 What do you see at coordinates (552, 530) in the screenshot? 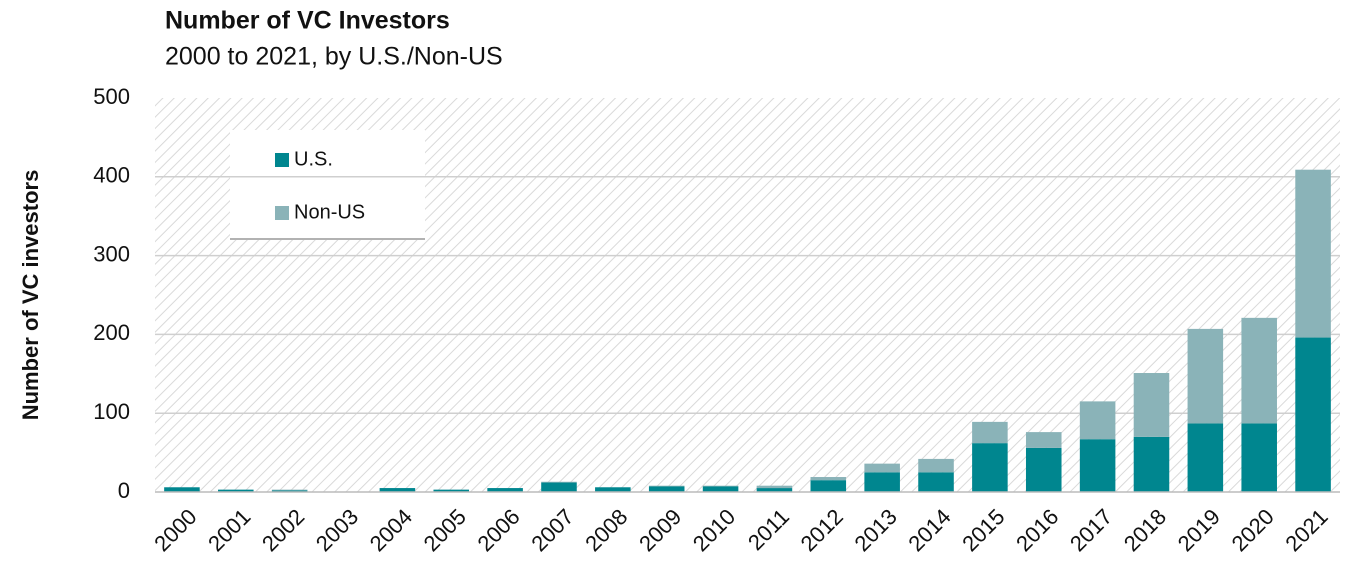
I see `x-tick-label: 2007` at bounding box center [552, 530].